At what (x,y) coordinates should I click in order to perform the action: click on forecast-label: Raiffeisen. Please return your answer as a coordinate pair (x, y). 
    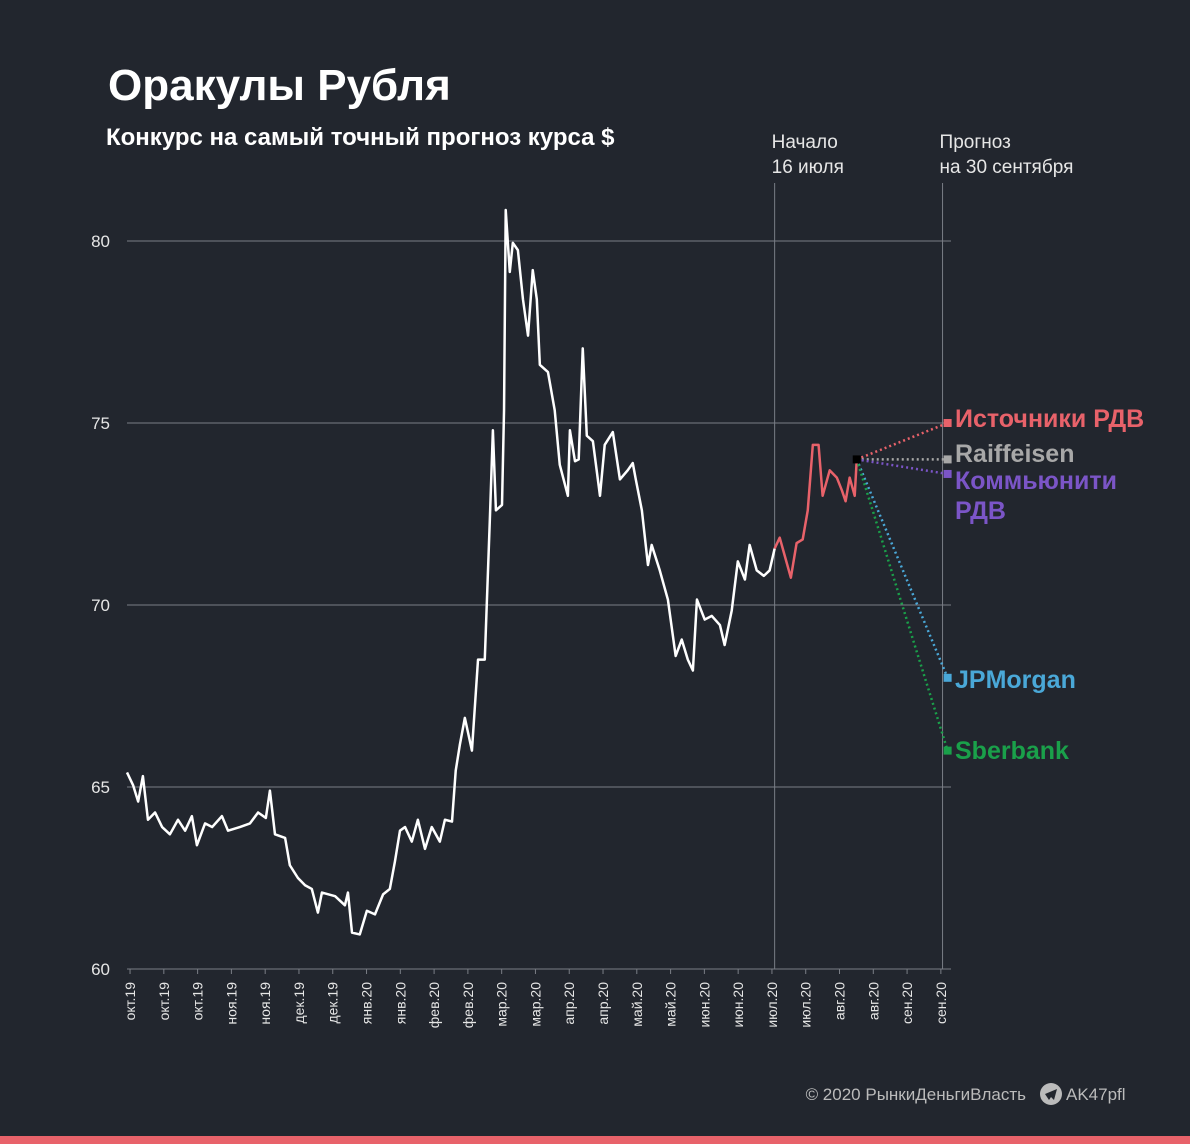
    Looking at the image, I should click on (1015, 454).